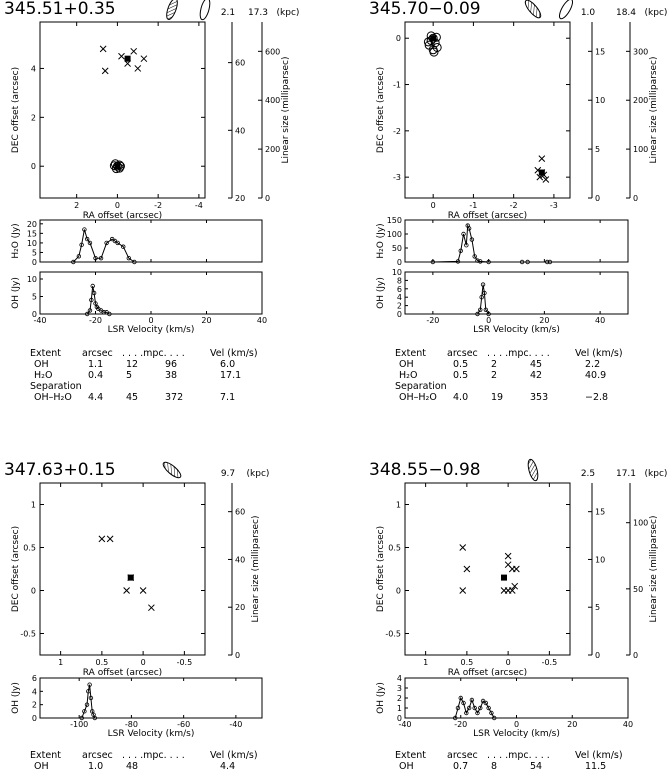 The width and height of the screenshot is (669, 776). I want to click on oh-spectrum-xtick-label: -60, so click(183, 724).